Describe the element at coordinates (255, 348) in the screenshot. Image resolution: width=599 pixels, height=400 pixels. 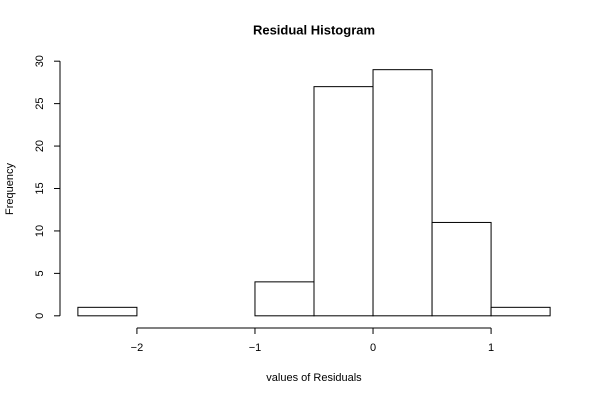
I see `x-tick-label: −1` at that location.